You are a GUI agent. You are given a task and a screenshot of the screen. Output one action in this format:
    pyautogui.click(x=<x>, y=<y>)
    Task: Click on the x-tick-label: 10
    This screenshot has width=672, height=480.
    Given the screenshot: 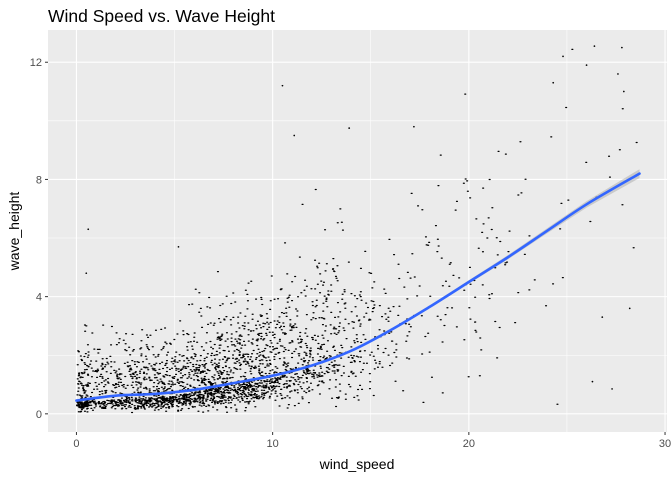 What is the action you would take?
    pyautogui.click(x=273, y=444)
    